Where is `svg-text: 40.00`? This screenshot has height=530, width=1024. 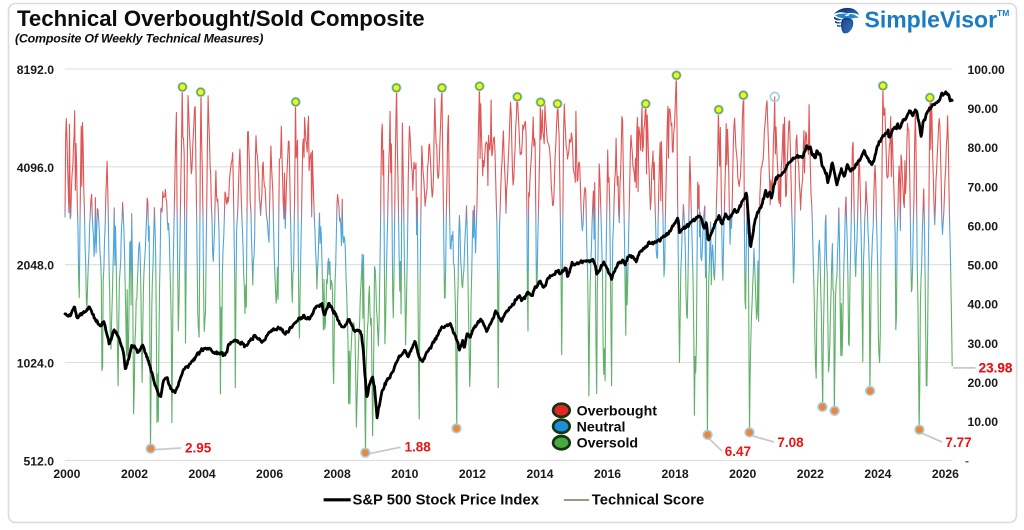
svg-text: 40.00 is located at coordinates (983, 305).